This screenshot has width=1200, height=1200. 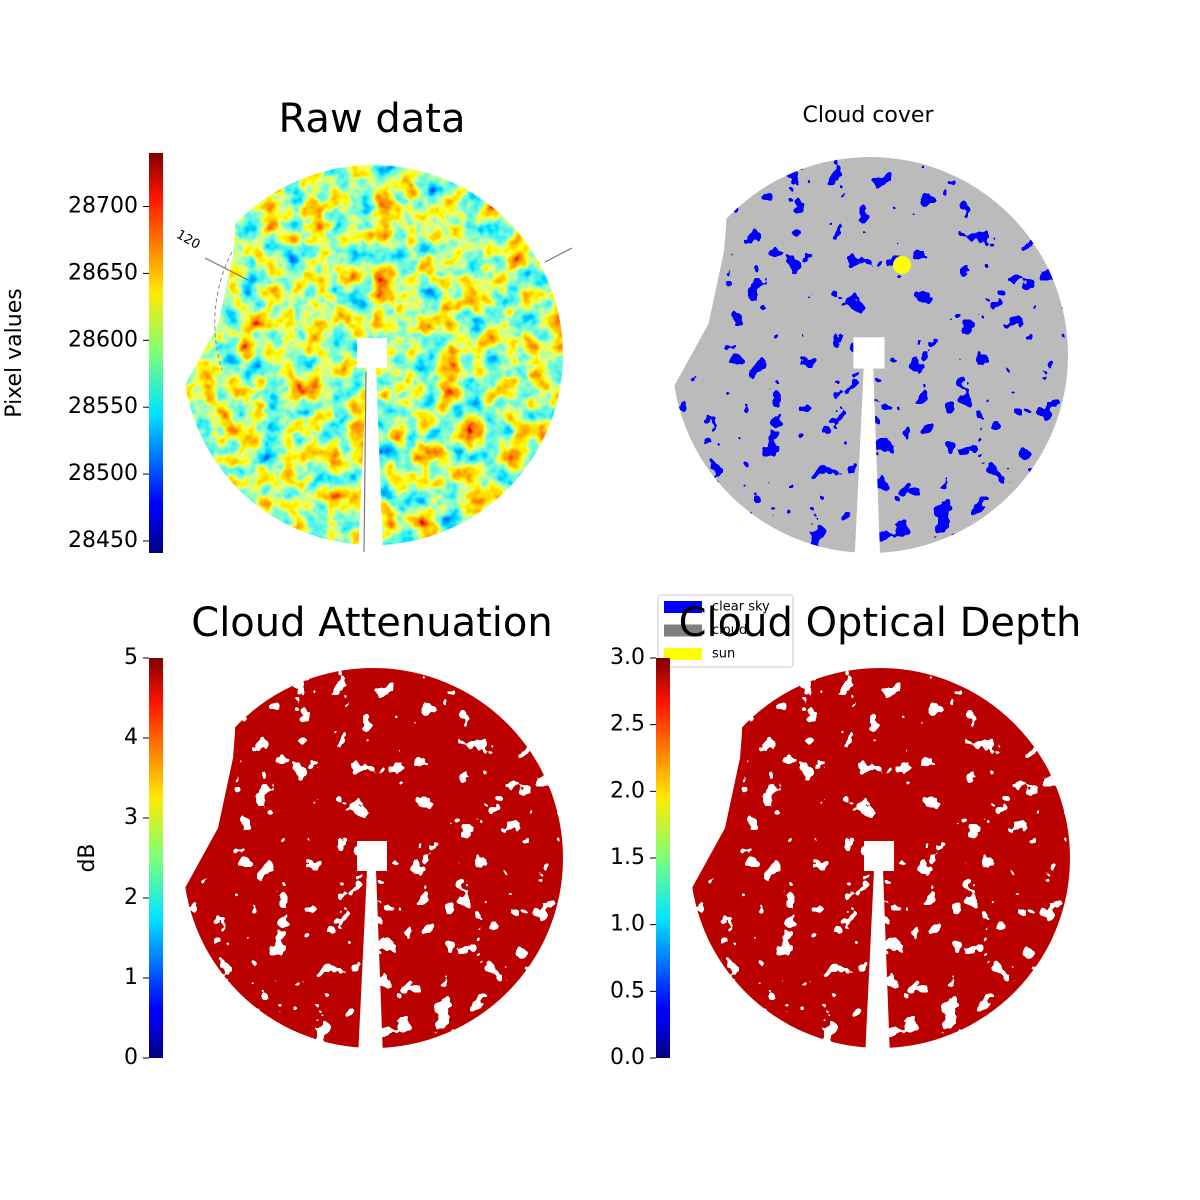 I want to click on legend-label: sun, so click(x=723, y=654).